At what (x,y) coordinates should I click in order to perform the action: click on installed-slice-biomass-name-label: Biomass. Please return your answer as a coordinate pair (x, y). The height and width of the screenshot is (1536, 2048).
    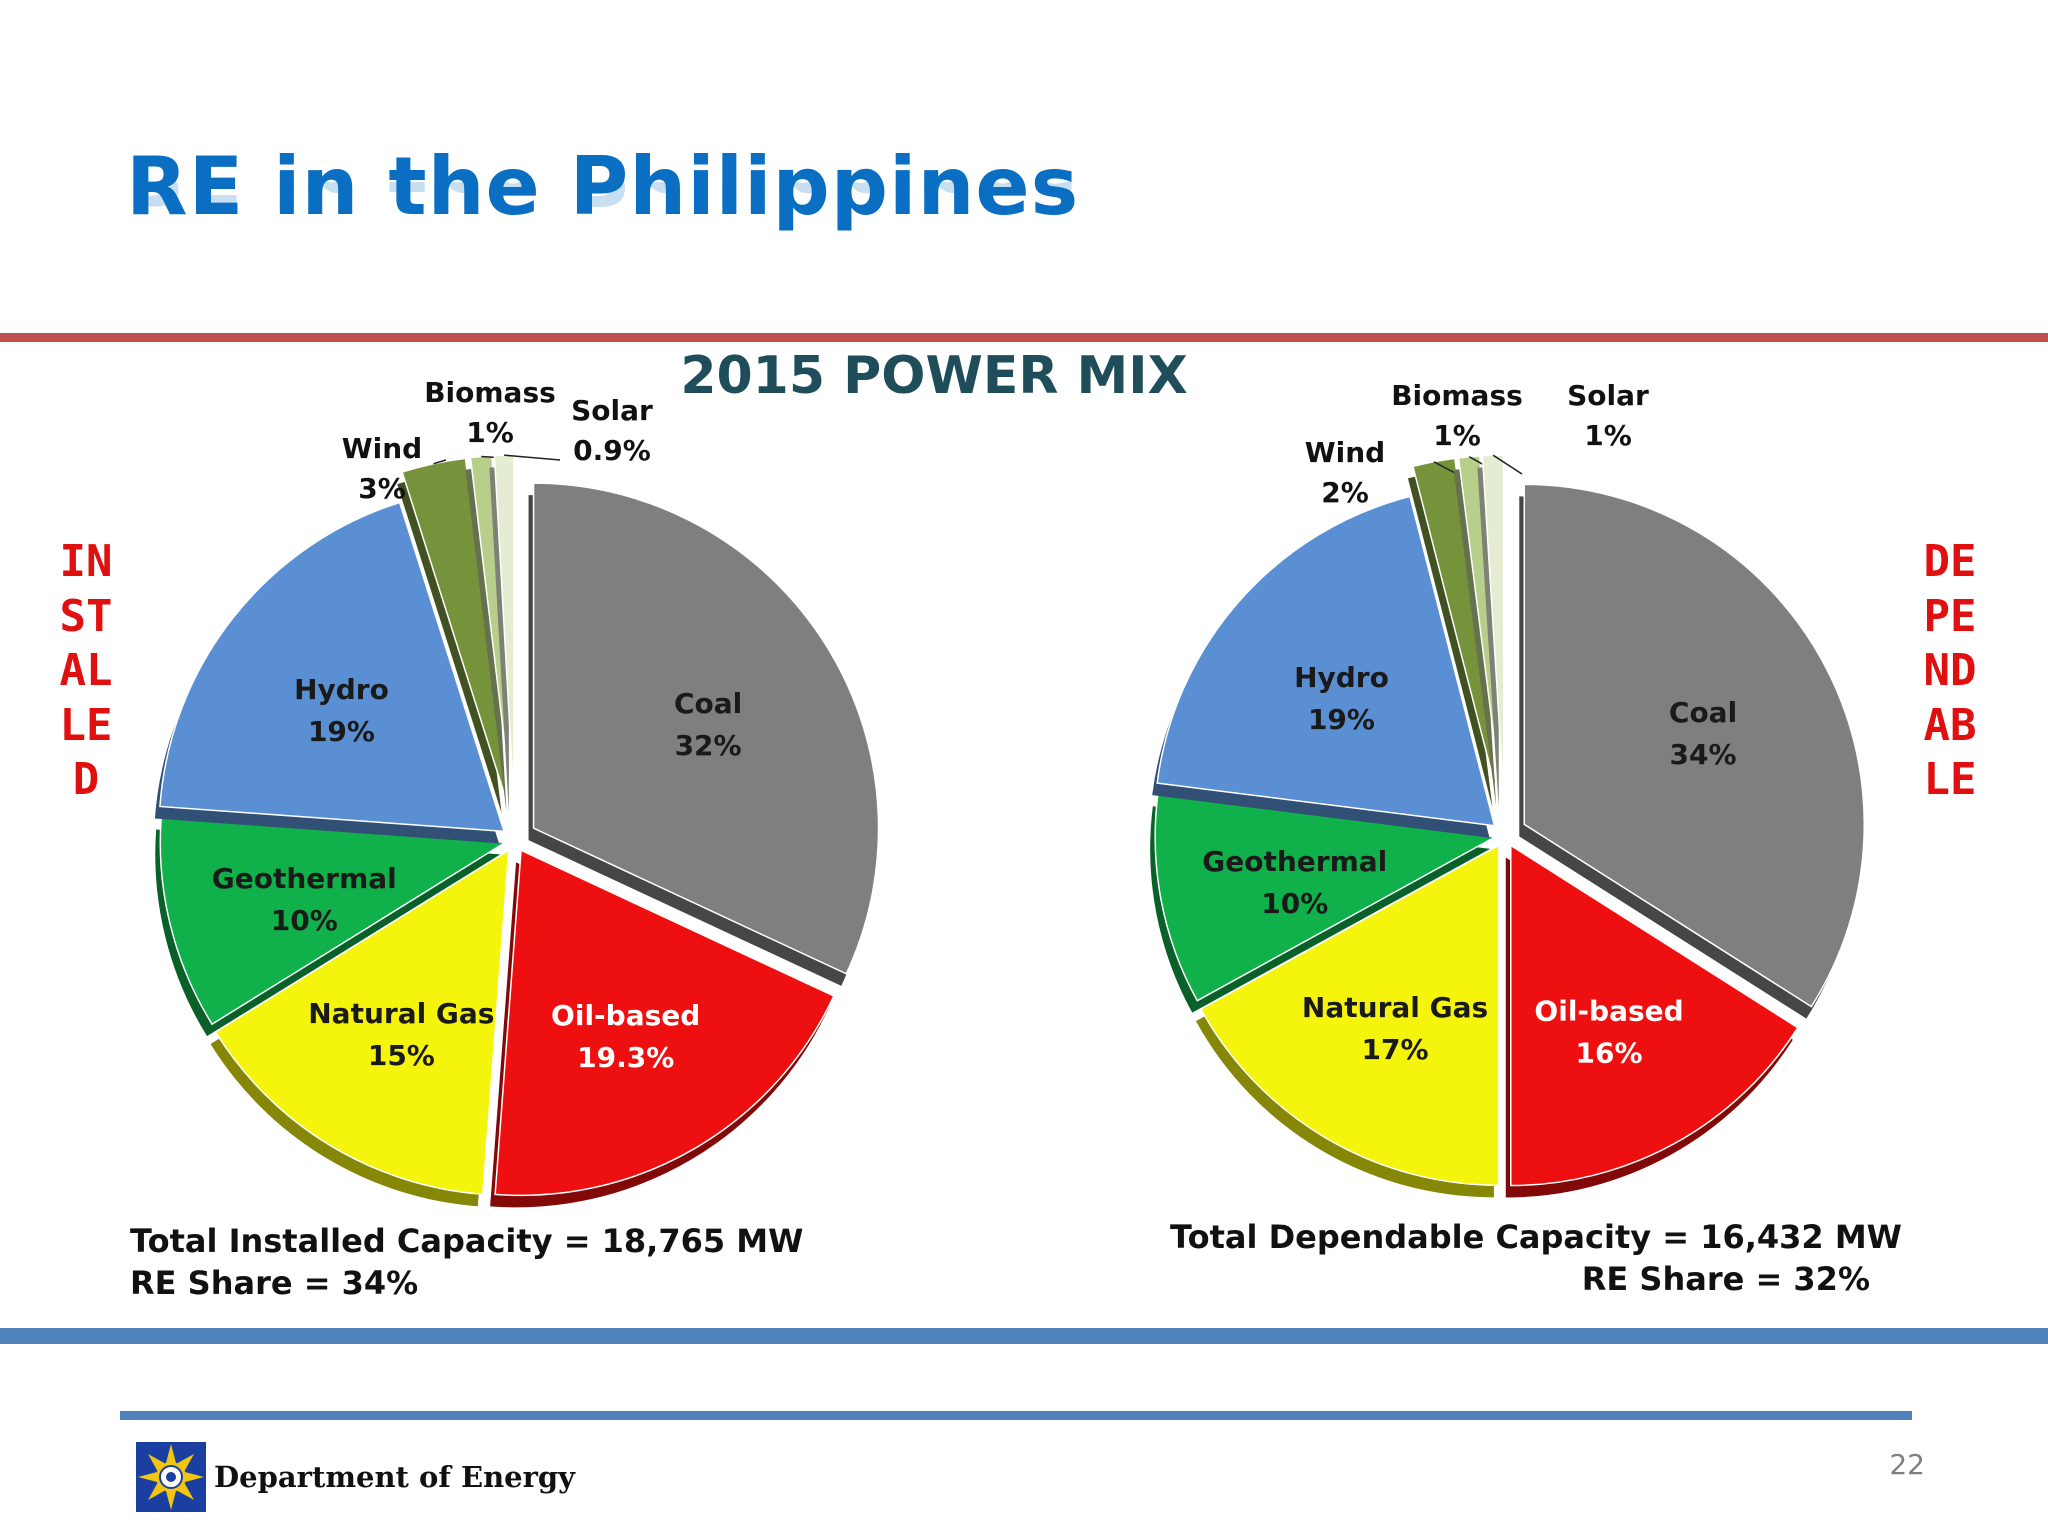
    Looking at the image, I should click on (490, 392).